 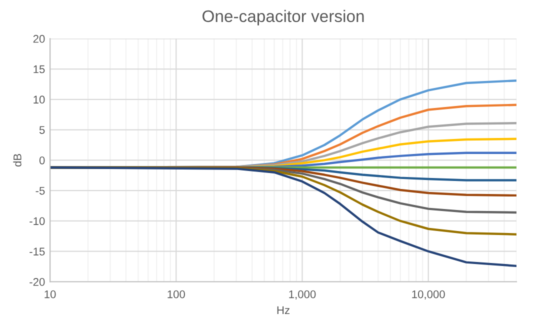 What do you see at coordinates (37, 221) in the screenshot?
I see `y-tick-label: -10` at bounding box center [37, 221].